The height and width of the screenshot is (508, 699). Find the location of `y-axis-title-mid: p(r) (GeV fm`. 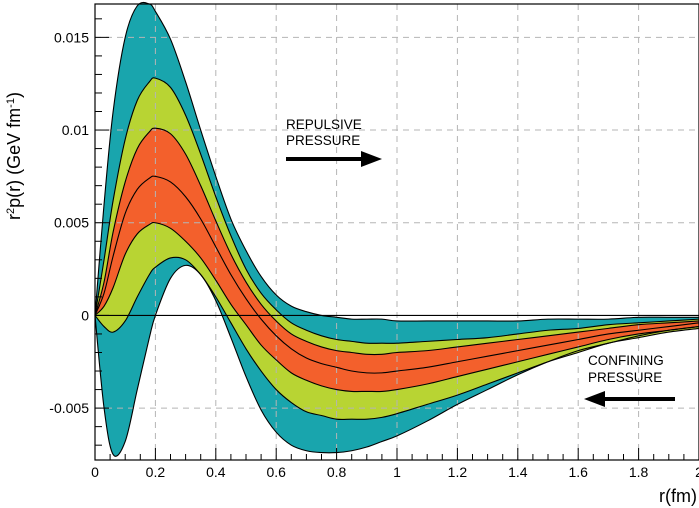

y-axis-title-mid: p(r) (GeV fm is located at coordinates (14, 158).